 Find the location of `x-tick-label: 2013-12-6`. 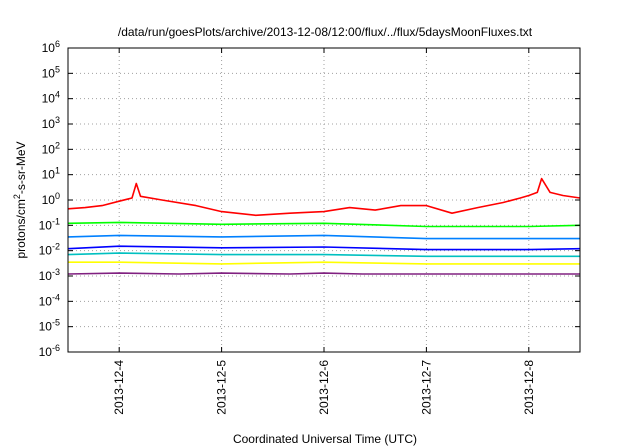

x-tick-label: 2013-12-6 is located at coordinates (324, 387).